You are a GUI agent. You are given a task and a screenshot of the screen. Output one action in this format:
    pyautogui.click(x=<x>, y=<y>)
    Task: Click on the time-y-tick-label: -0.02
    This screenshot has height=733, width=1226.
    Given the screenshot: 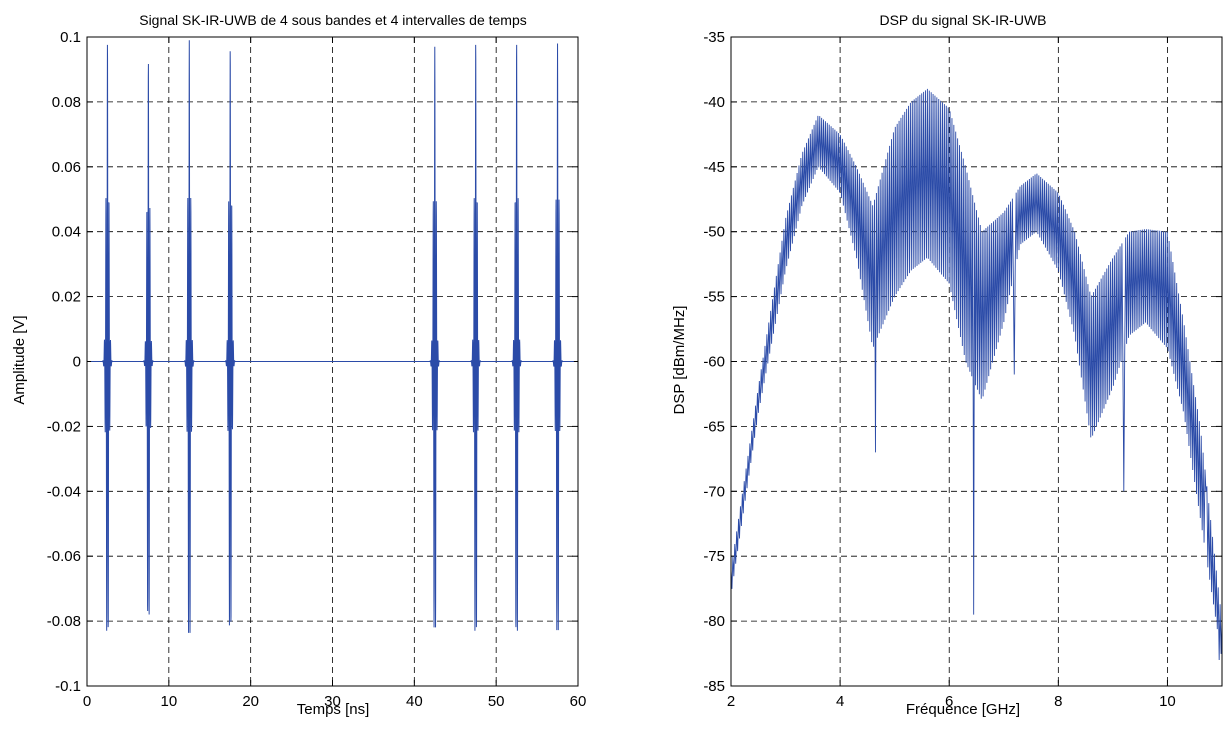 What is the action you would take?
    pyautogui.click(x=64, y=426)
    